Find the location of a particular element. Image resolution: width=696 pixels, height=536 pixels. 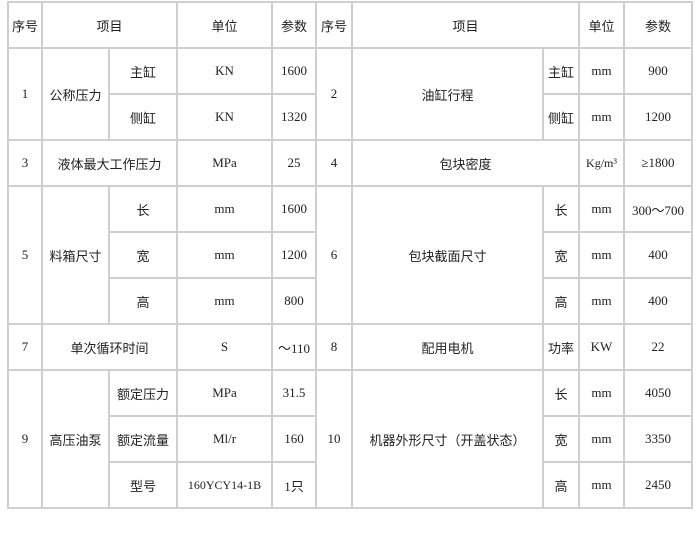

value: 160 is located at coordinates (294, 439).